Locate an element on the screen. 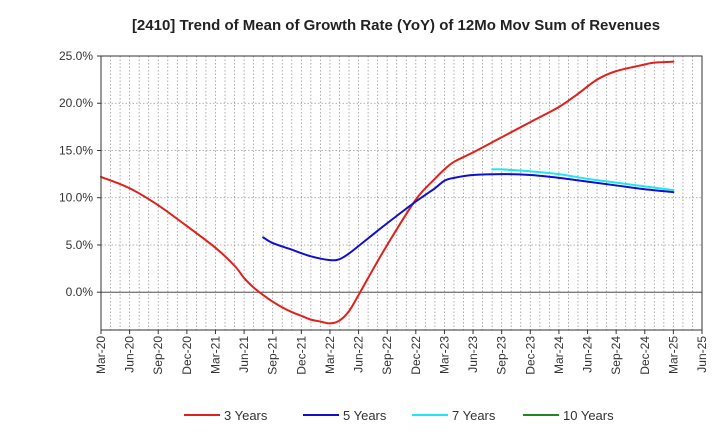  legend: 3 Years 5 Years 7 Years 10 Years is located at coordinates (399, 415).